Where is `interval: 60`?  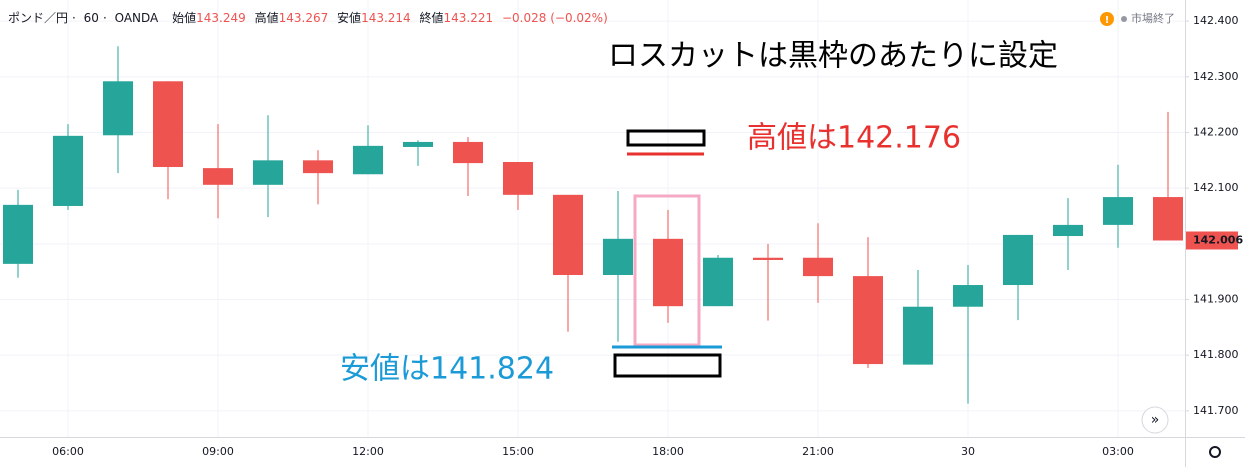
interval: 60 is located at coordinates (91, 18).